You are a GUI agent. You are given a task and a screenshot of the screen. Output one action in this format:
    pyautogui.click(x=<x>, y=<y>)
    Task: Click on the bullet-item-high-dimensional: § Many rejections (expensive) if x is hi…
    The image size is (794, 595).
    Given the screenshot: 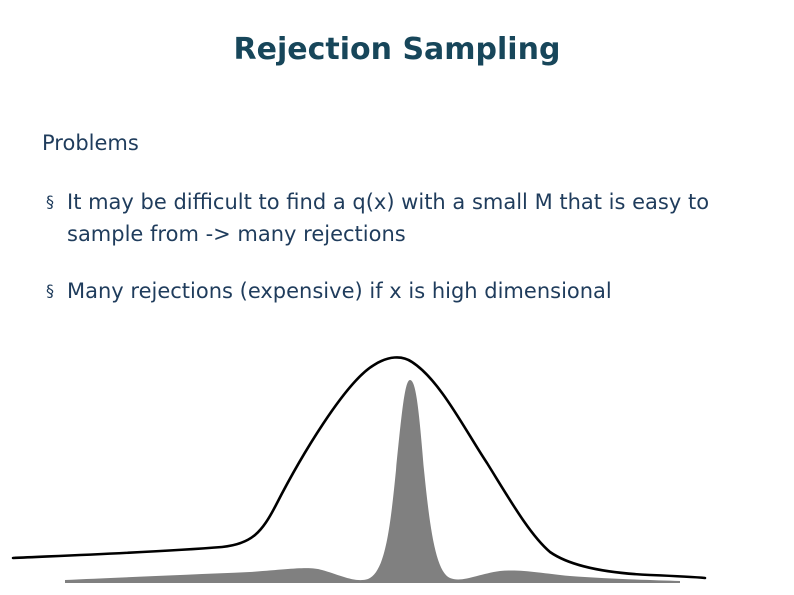 What is the action you would take?
    pyautogui.click(x=406, y=291)
    